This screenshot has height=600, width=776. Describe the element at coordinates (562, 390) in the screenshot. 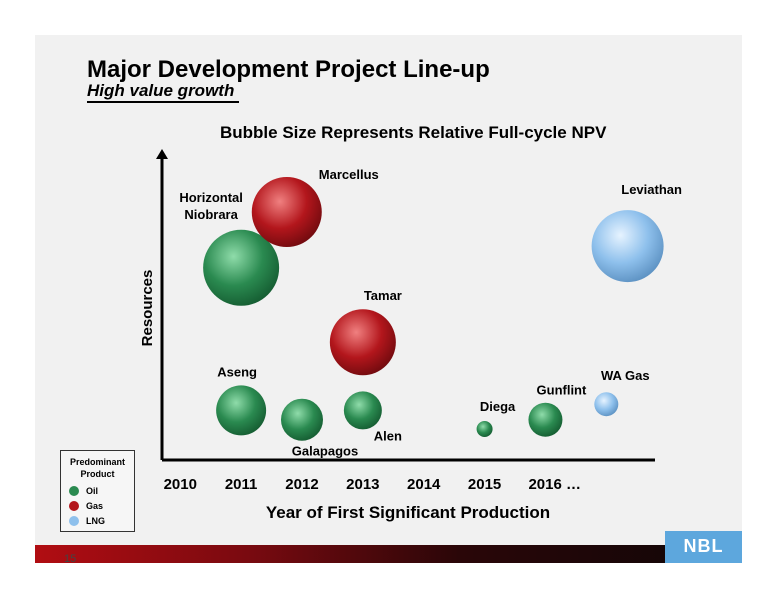

I see `bubble-label-gunflint: Gunflint` at that location.